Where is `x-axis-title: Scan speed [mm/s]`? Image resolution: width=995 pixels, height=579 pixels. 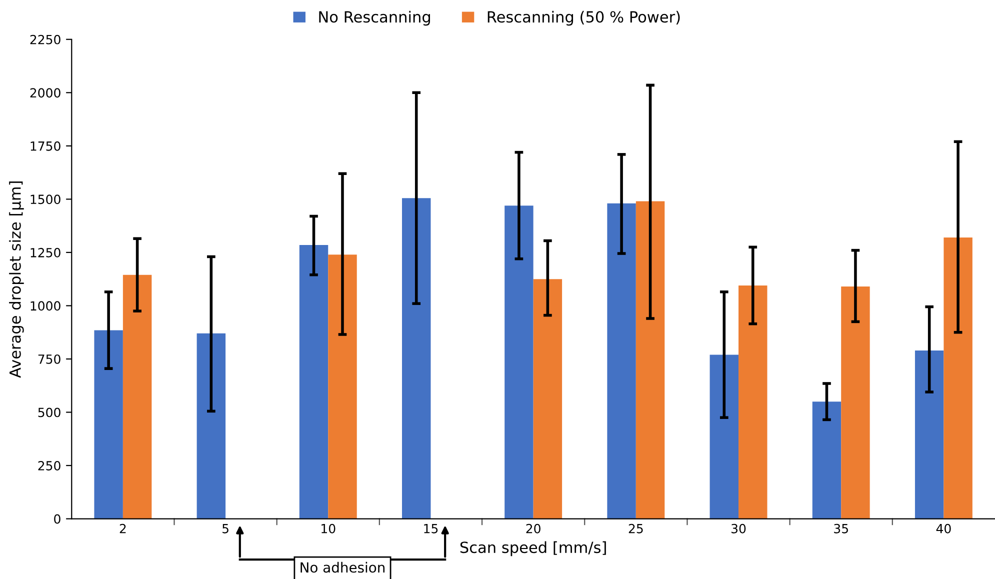 x-axis-title: Scan speed [mm/s] is located at coordinates (533, 548).